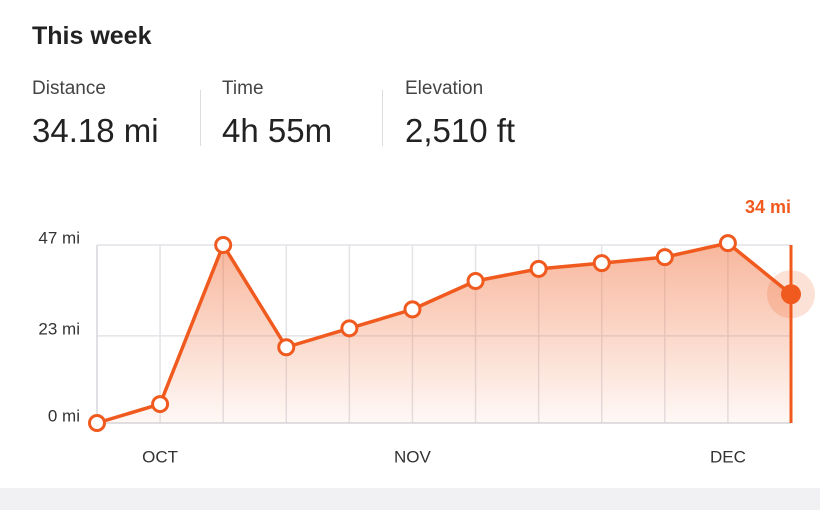  What do you see at coordinates (92, 36) in the screenshot?
I see `section-title: This week` at bounding box center [92, 36].